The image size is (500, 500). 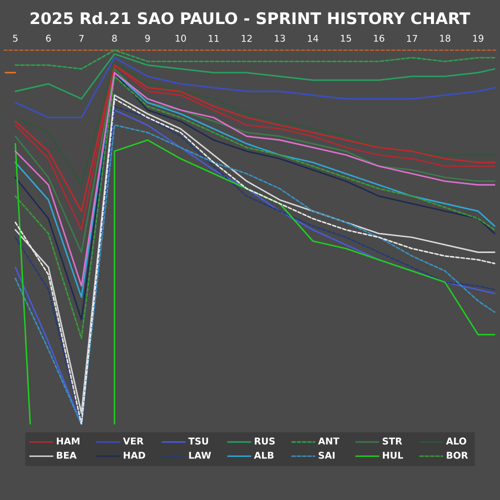 What do you see at coordinates (200, 455) in the screenshot?
I see `legend-label: LAW` at bounding box center [200, 455].